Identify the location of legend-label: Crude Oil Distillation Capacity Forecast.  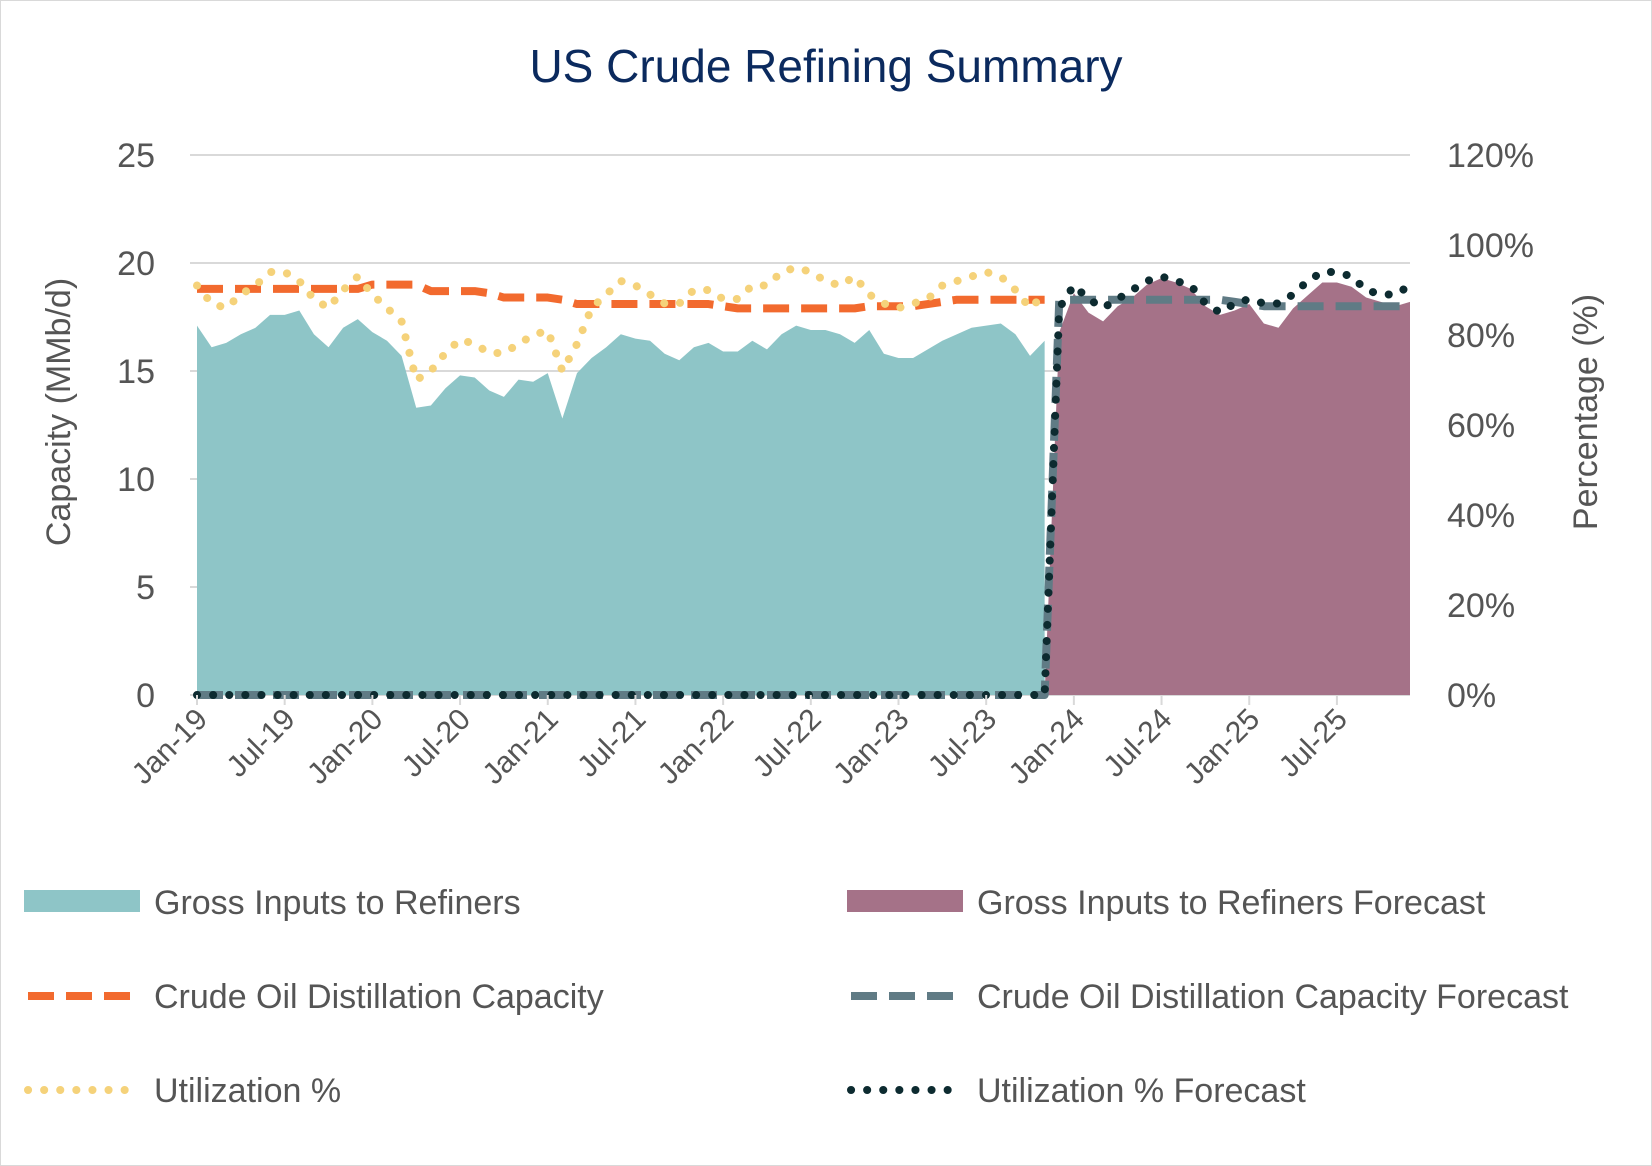
(1273, 997).